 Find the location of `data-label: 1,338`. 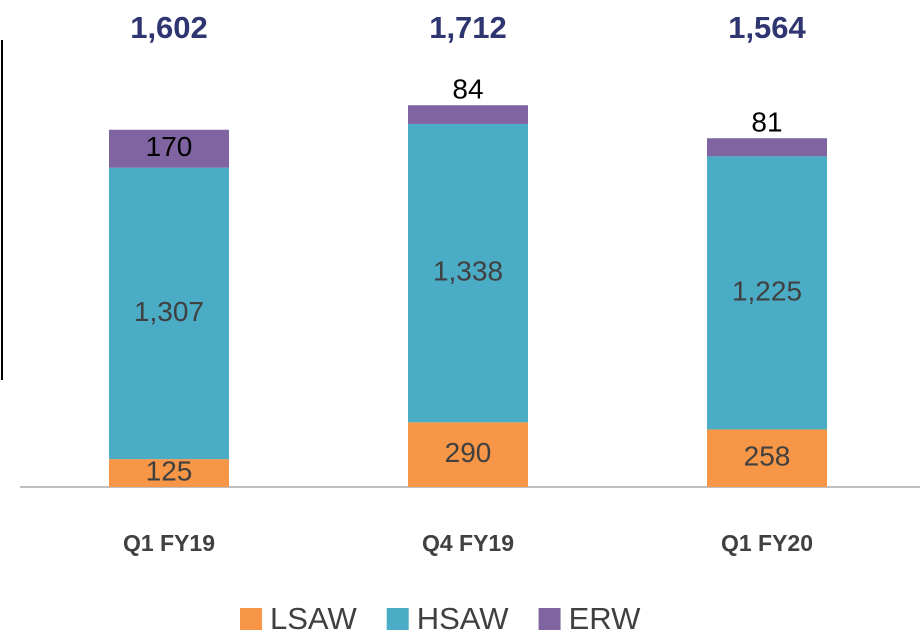

data-label: 1,338 is located at coordinates (468, 271).